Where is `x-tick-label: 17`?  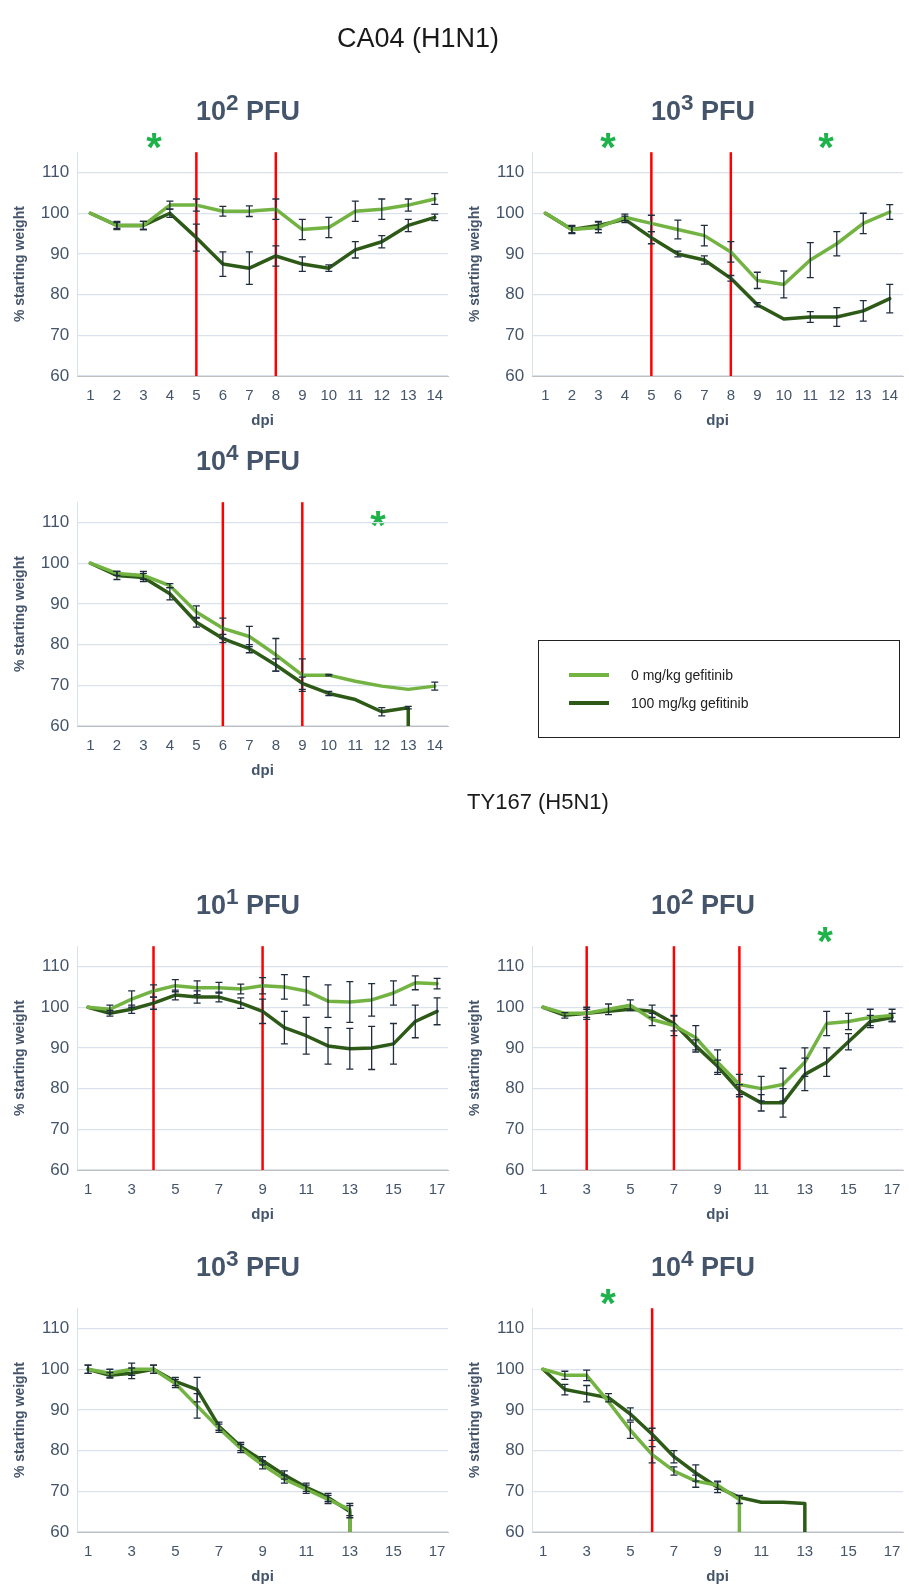 x-tick-label: 17 is located at coordinates (437, 1189).